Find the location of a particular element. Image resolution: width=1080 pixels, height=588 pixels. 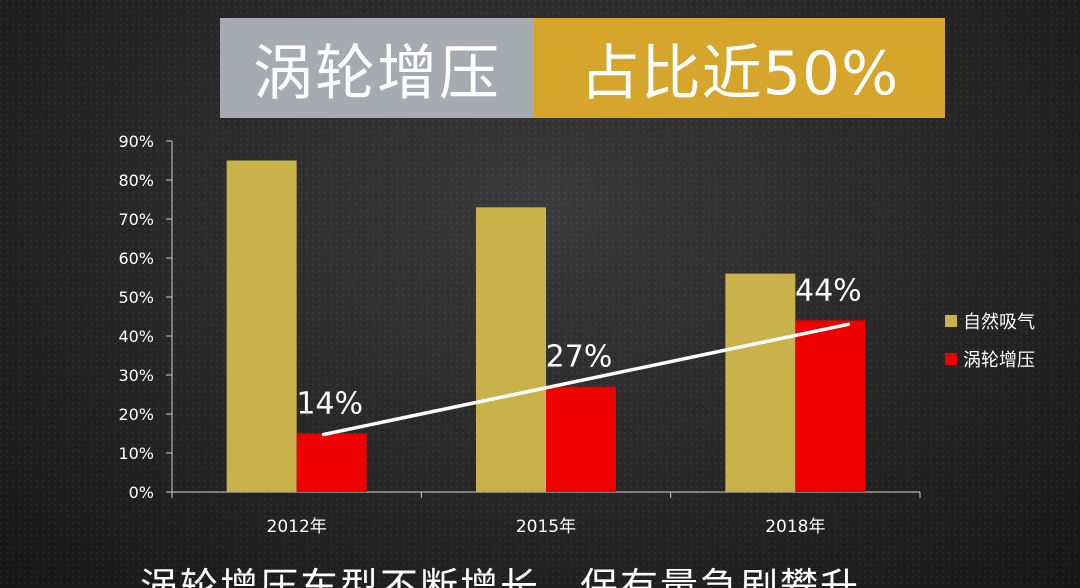

data-label: 44% is located at coordinates (828, 290).